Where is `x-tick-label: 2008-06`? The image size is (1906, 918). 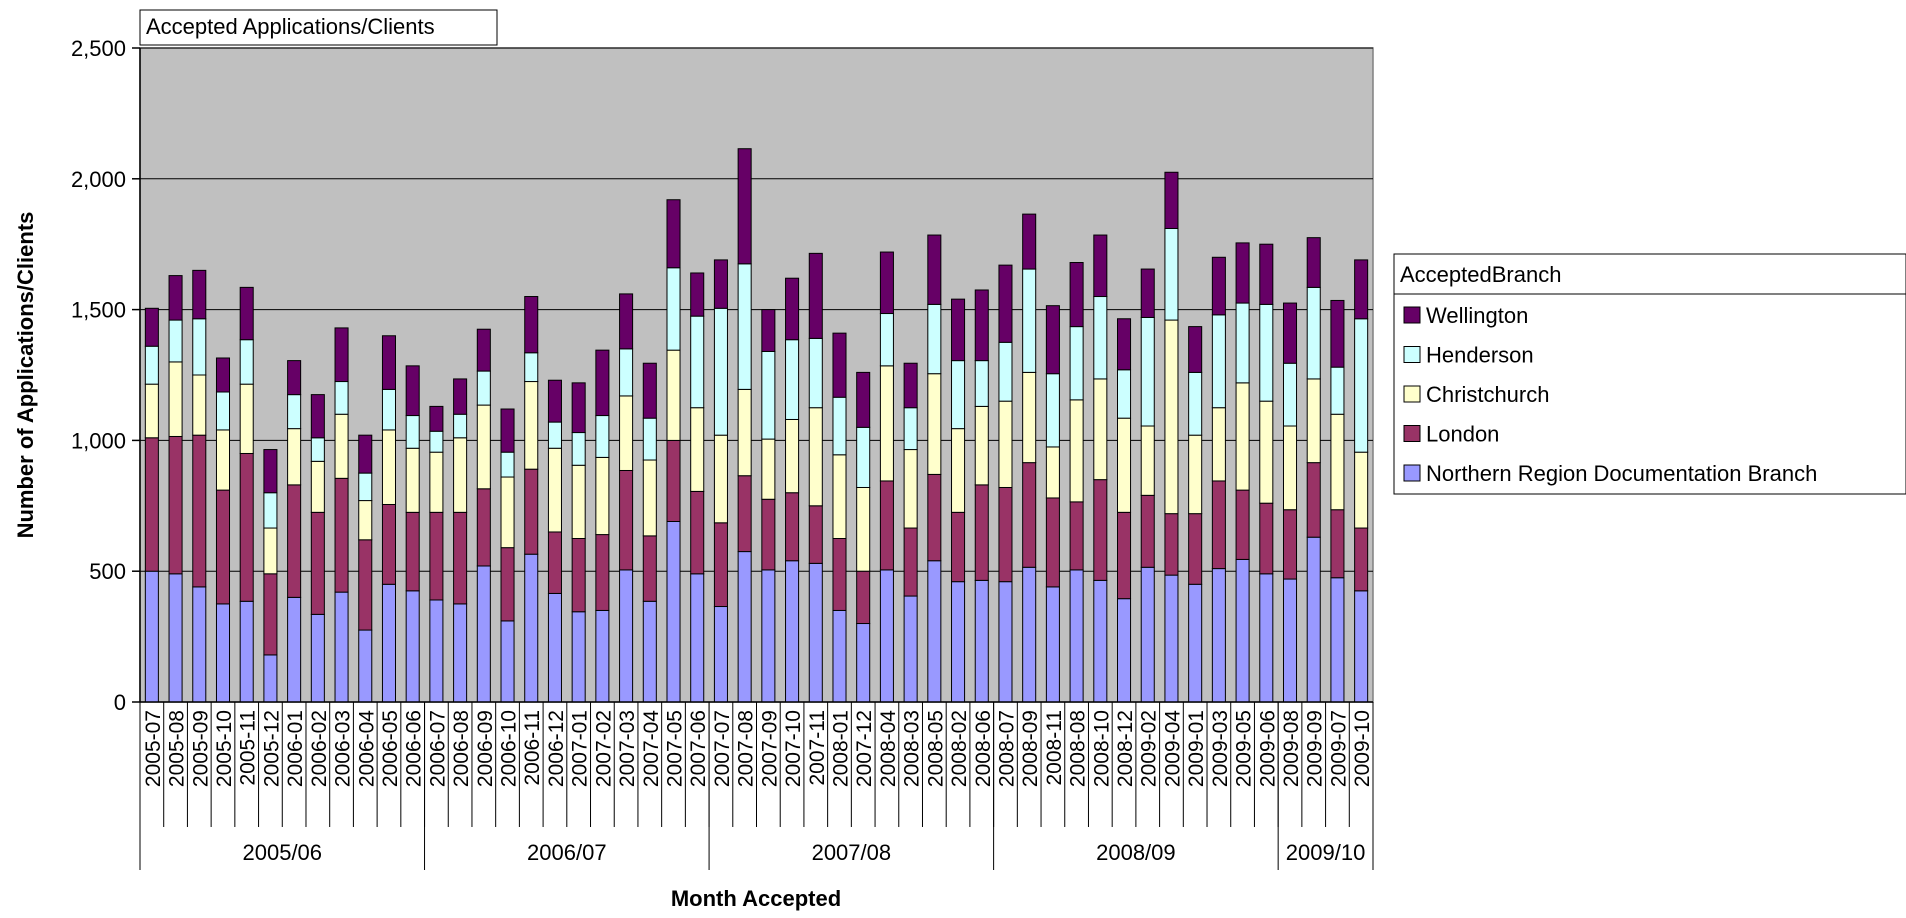
x-tick-label: 2008-06 is located at coordinates (983, 748).